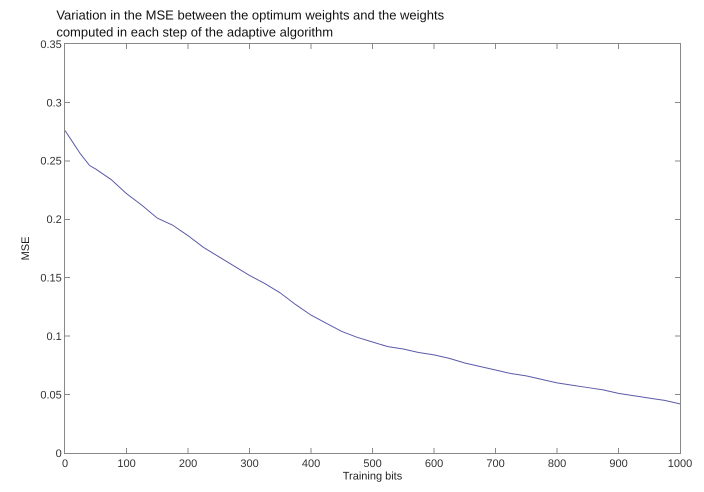 The height and width of the screenshot is (492, 704). I want to click on y-tick-label: 0.15, so click(51, 278).